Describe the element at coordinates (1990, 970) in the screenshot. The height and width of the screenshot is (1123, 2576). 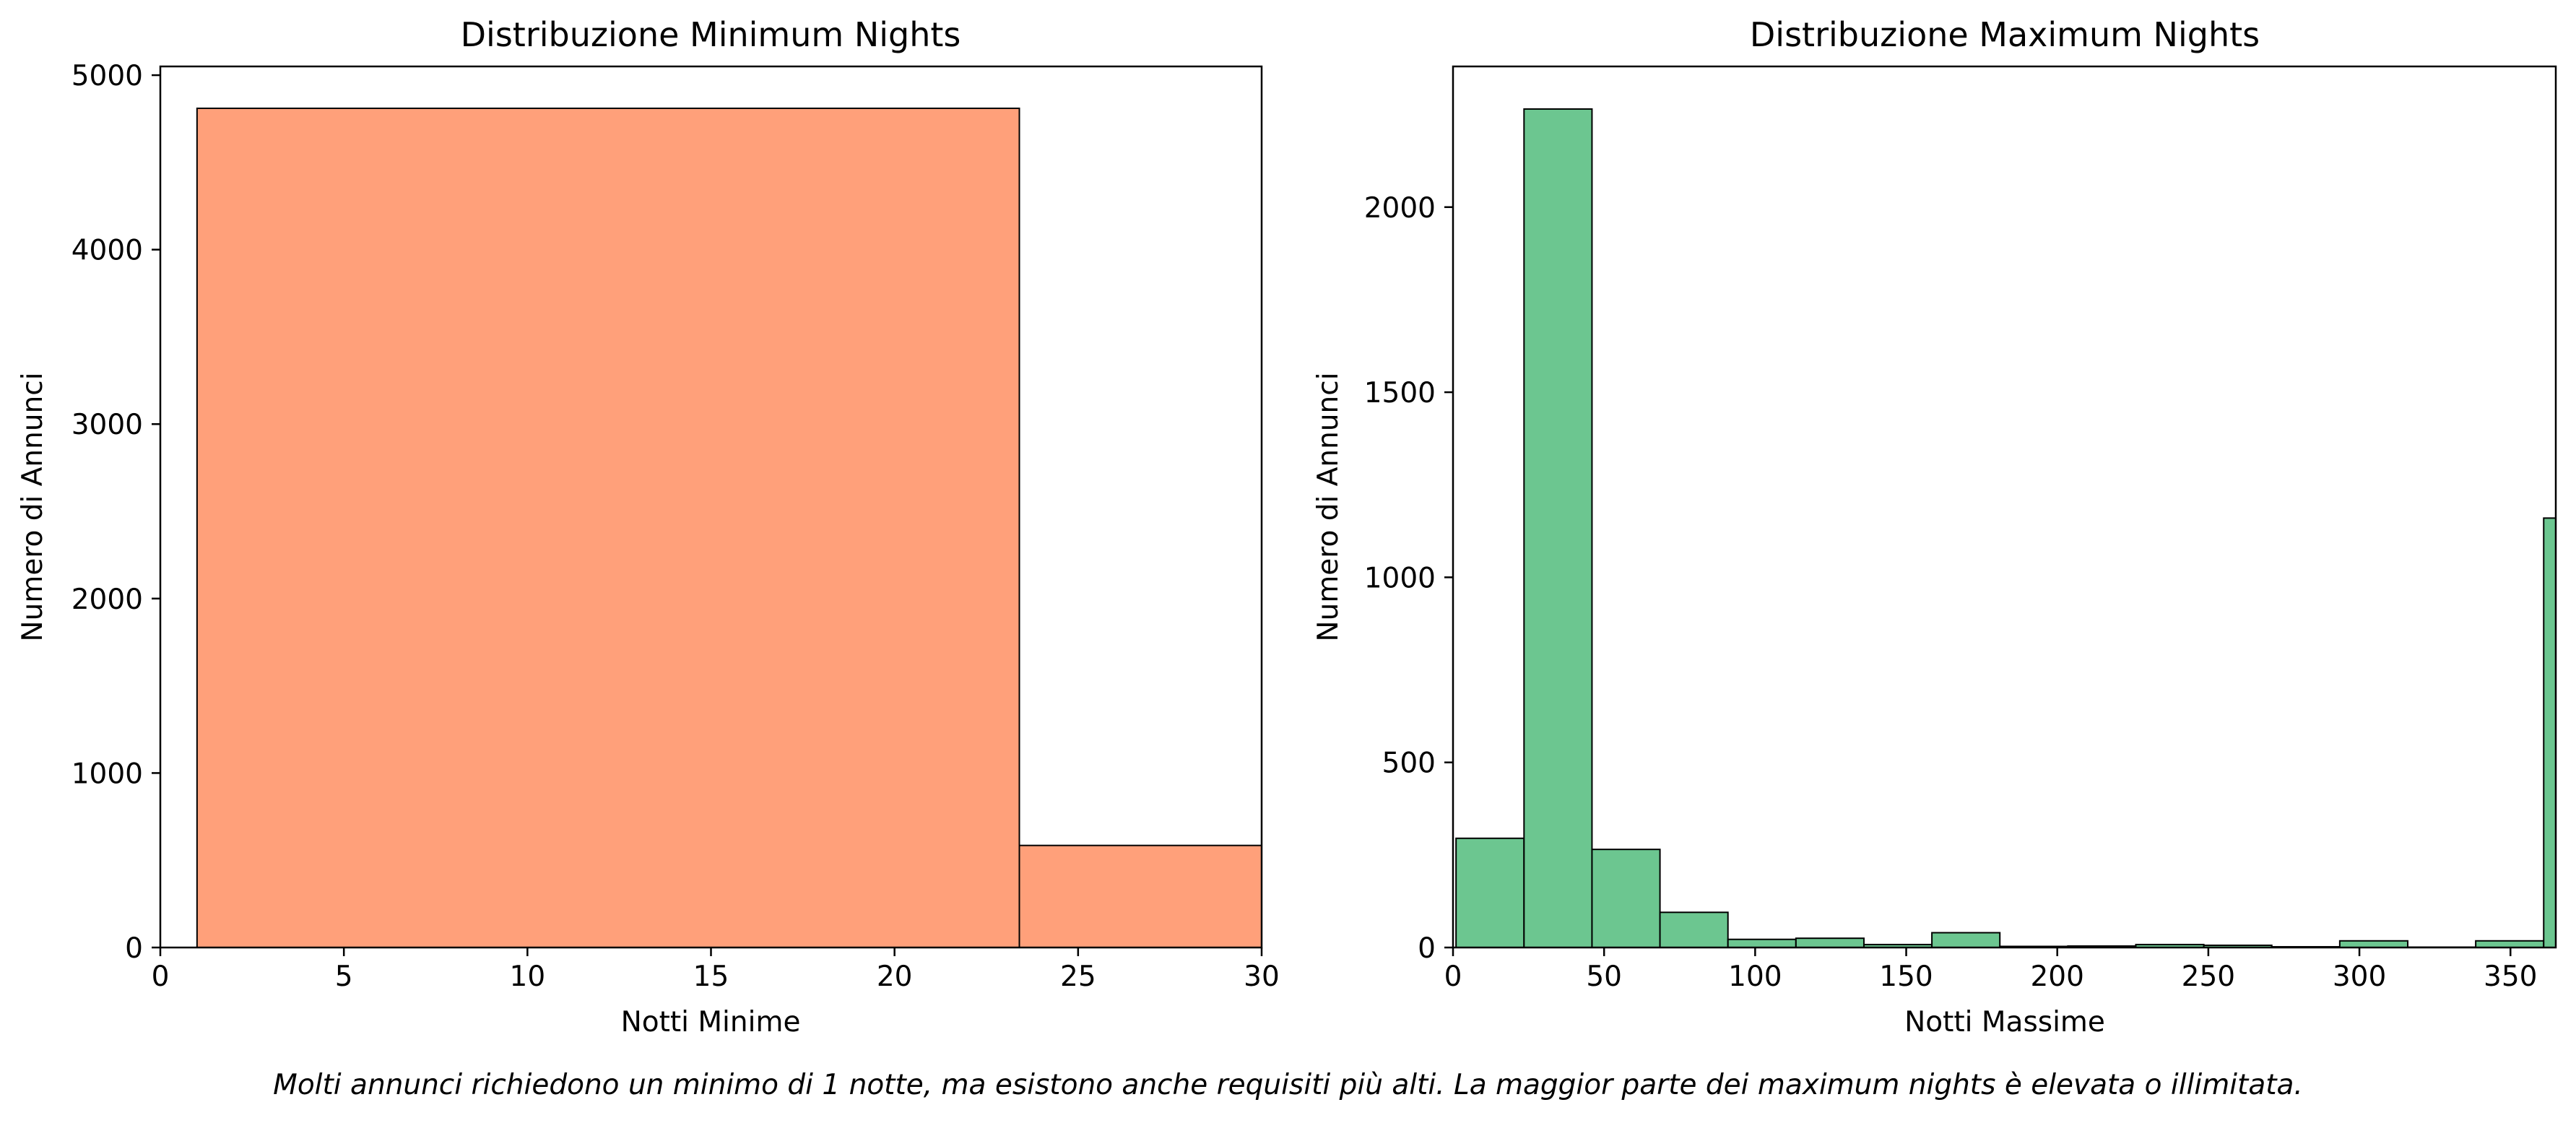
I see `x-ticks: 0 50 100 150 200 250 300 350` at that location.